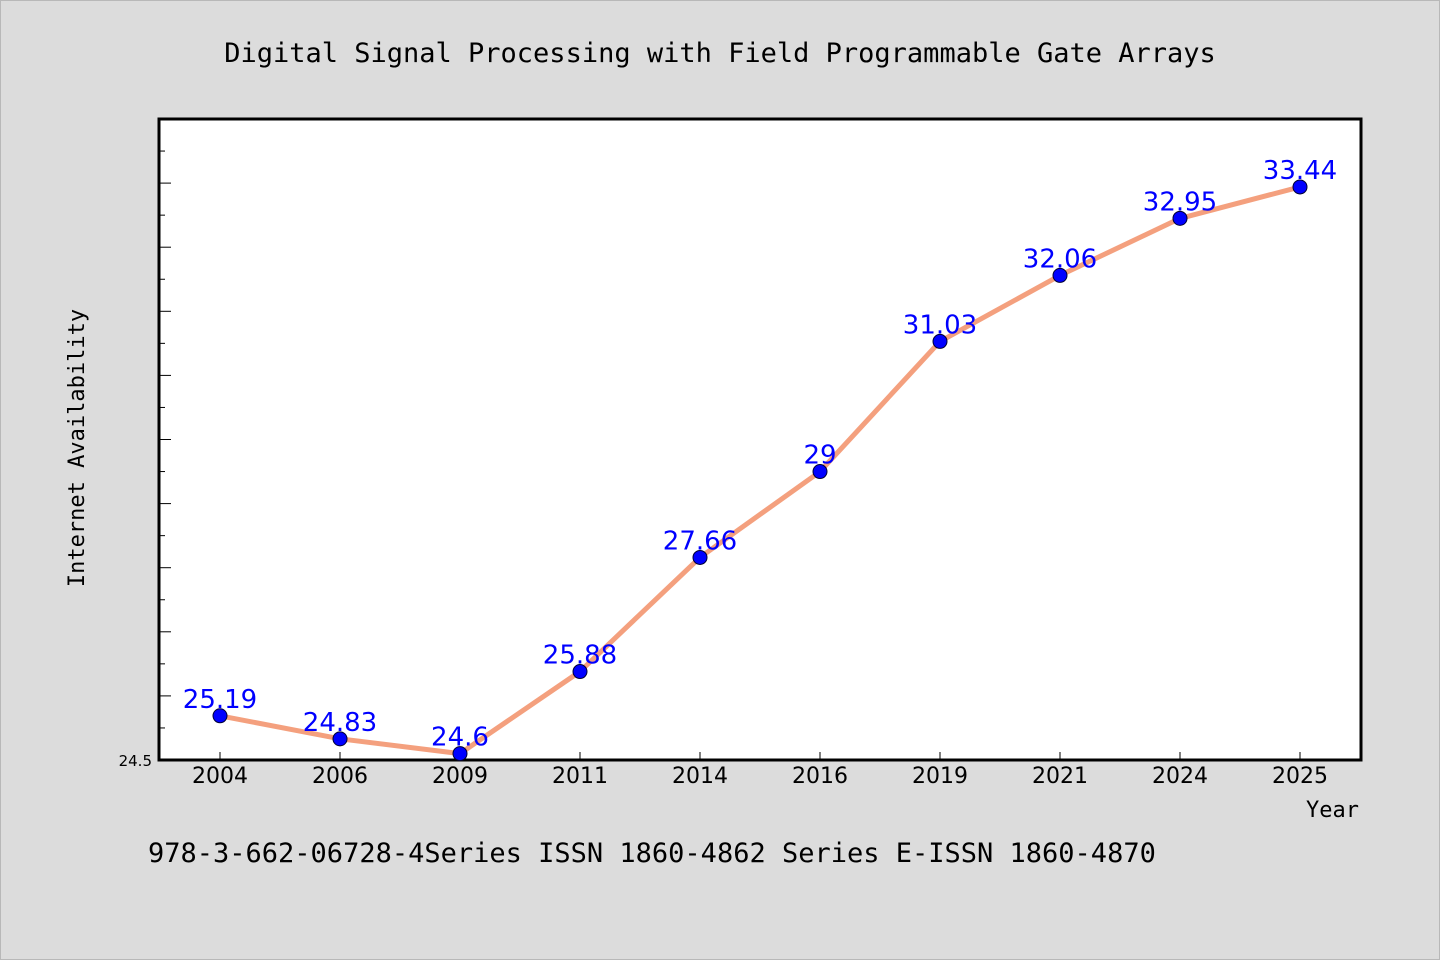 The height and width of the screenshot is (960, 1440). What do you see at coordinates (700, 776) in the screenshot?
I see `x-tick-label: 2014` at bounding box center [700, 776].